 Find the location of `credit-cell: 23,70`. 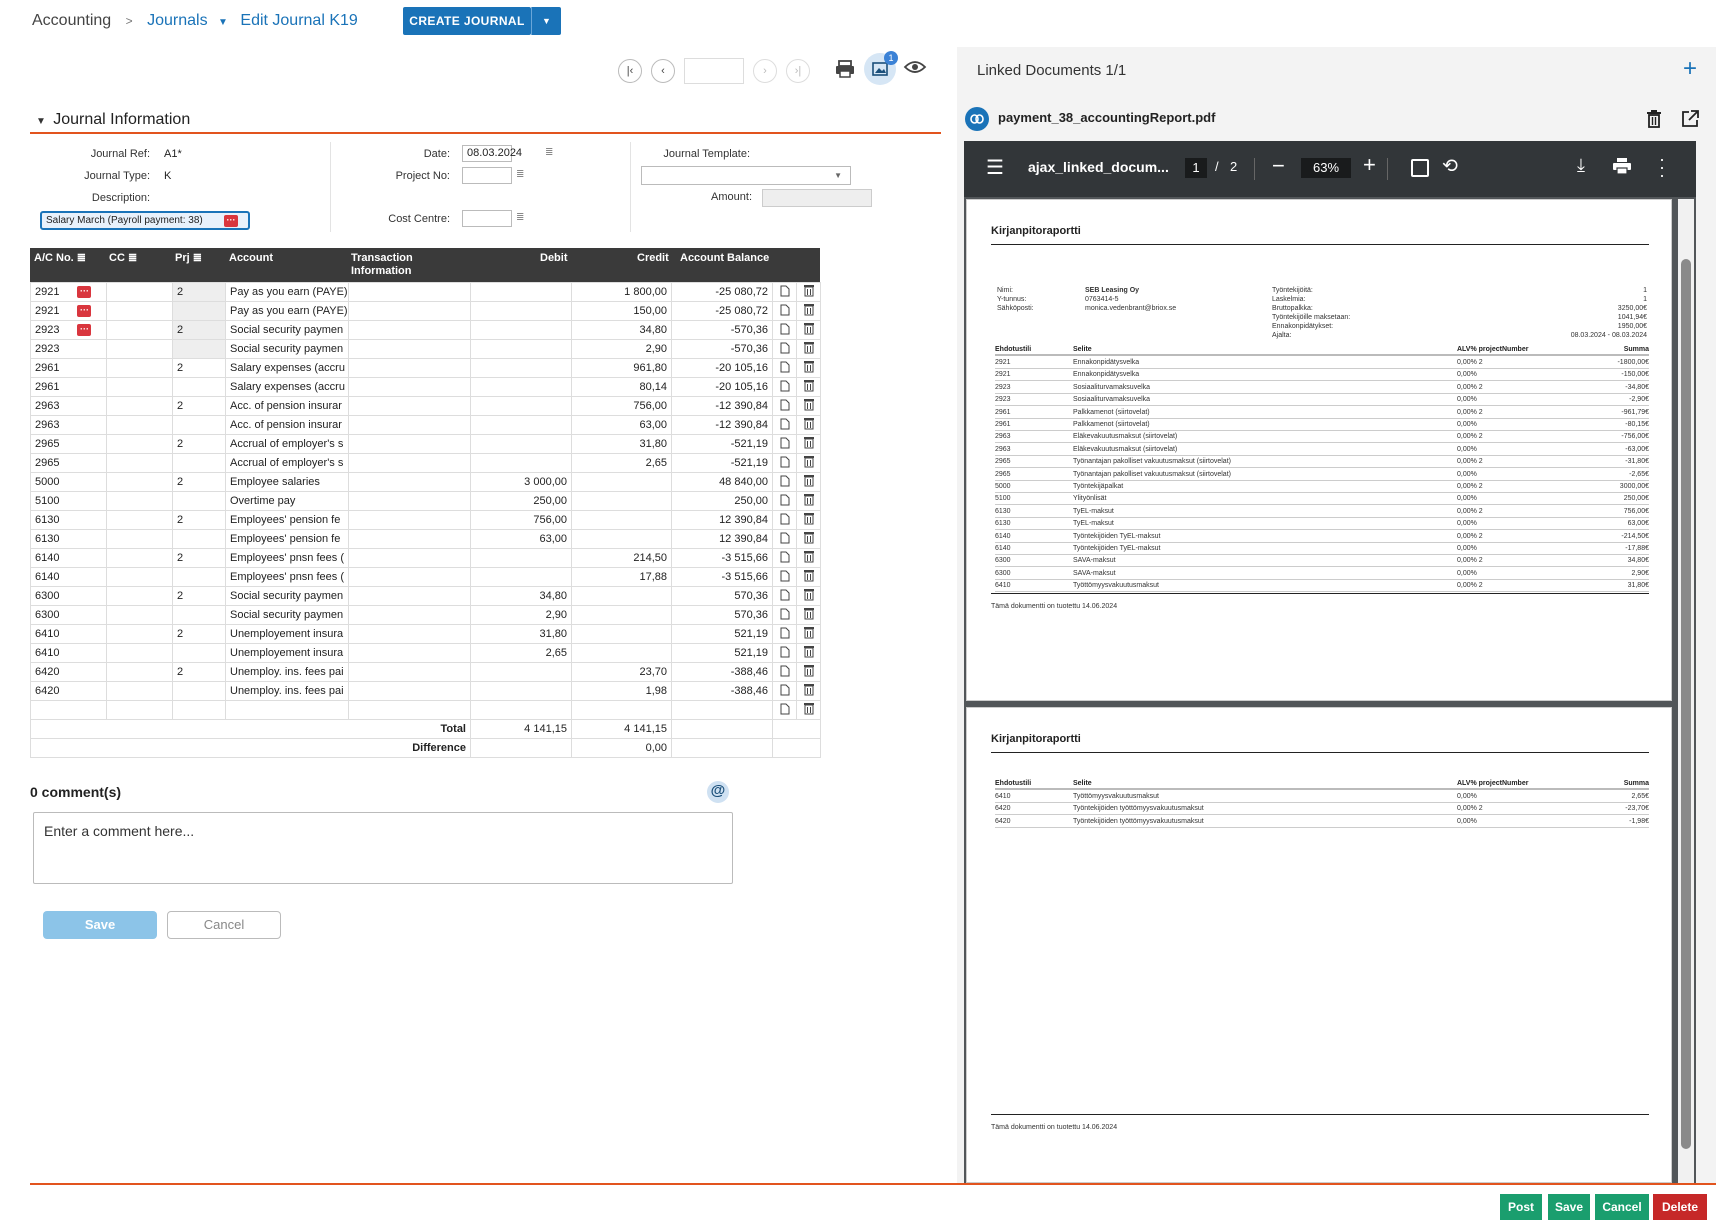

credit-cell: 23,70 is located at coordinates (621, 672).